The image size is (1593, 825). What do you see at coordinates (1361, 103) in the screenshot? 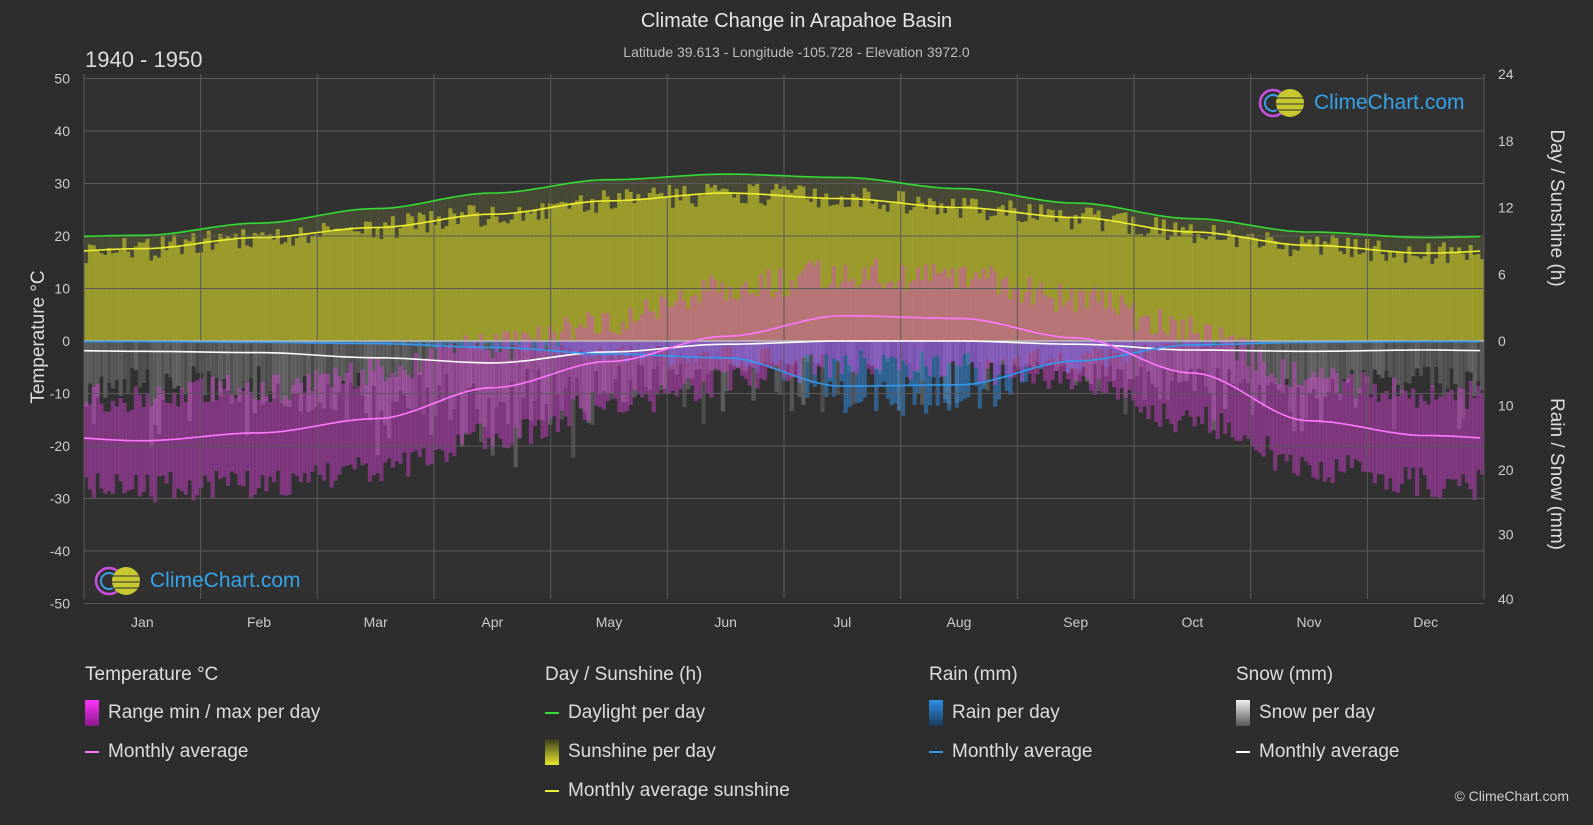
I see `brand-logo-top: ClimeChart.com` at bounding box center [1361, 103].